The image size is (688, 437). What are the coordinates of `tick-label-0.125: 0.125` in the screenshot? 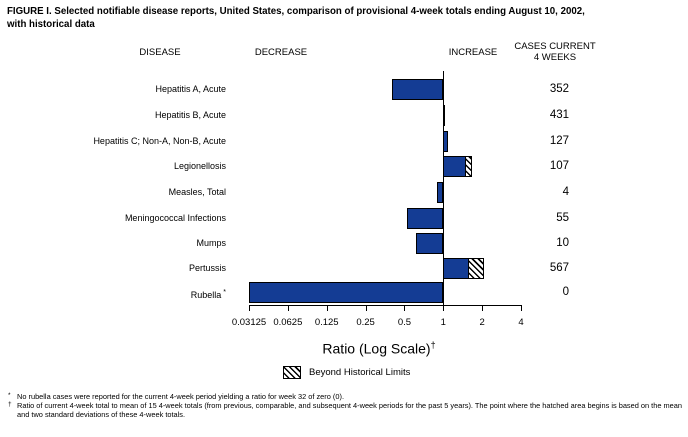 It's located at (326, 322).